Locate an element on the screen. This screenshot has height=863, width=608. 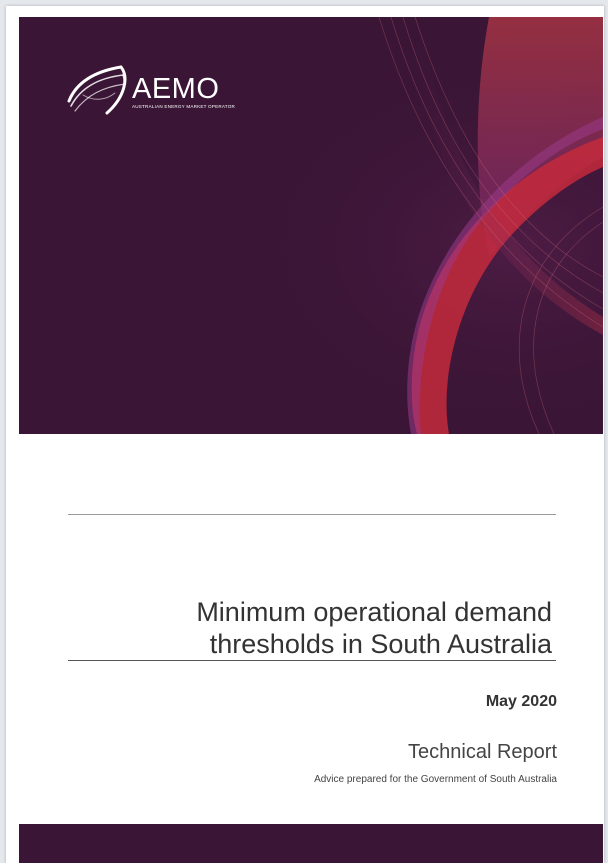
banner-curve-wash is located at coordinates (503, 176).